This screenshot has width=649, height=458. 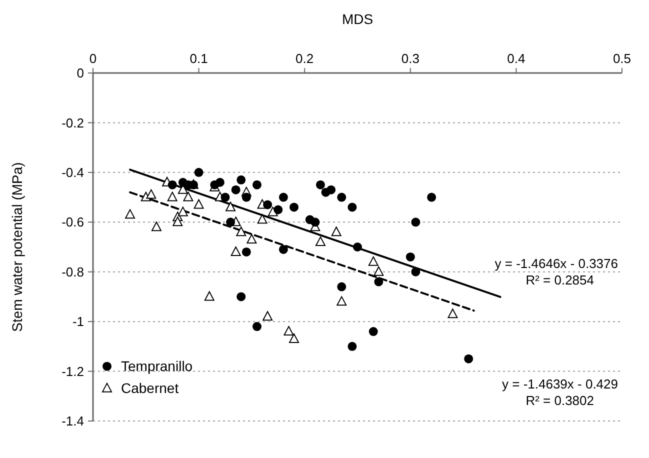 I want to click on y-axis-title: Stem water potential (MPa), so click(x=17, y=247).